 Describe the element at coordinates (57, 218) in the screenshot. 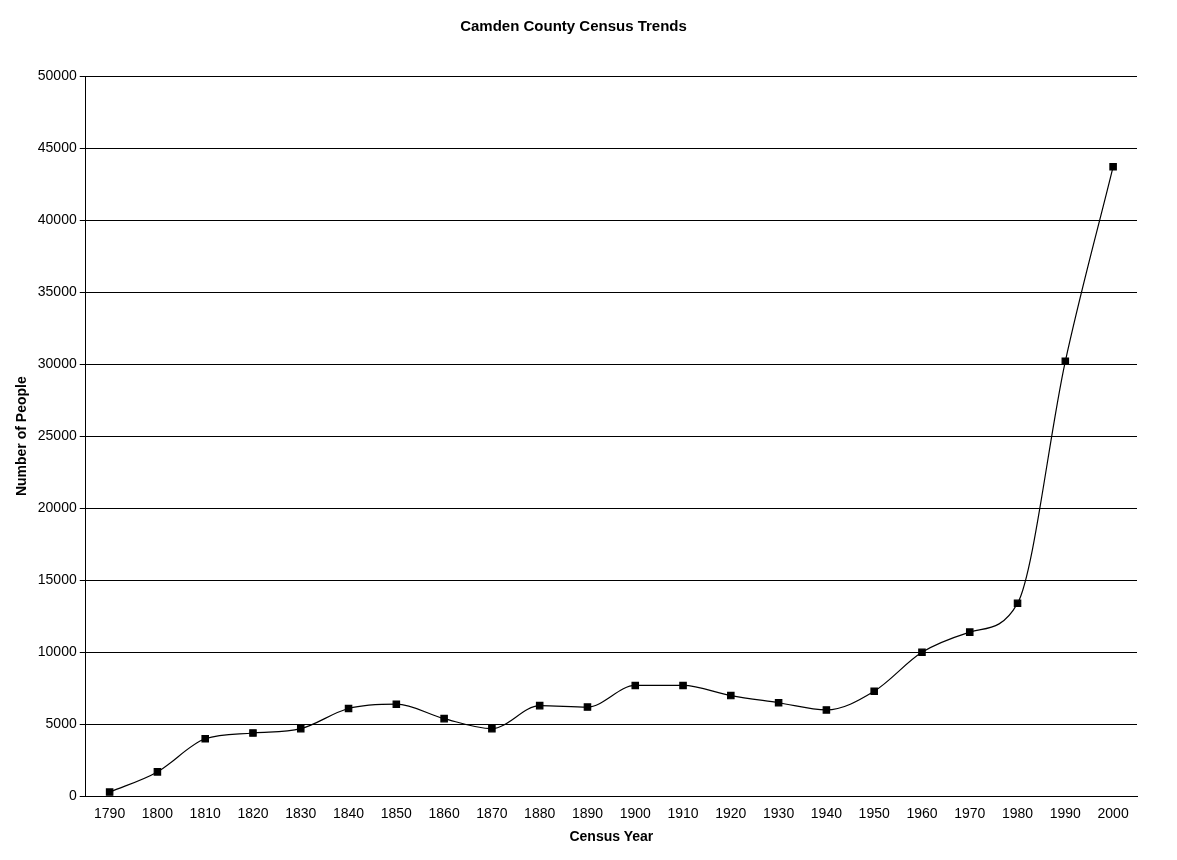

I see `y-tick-label: 40000` at that location.